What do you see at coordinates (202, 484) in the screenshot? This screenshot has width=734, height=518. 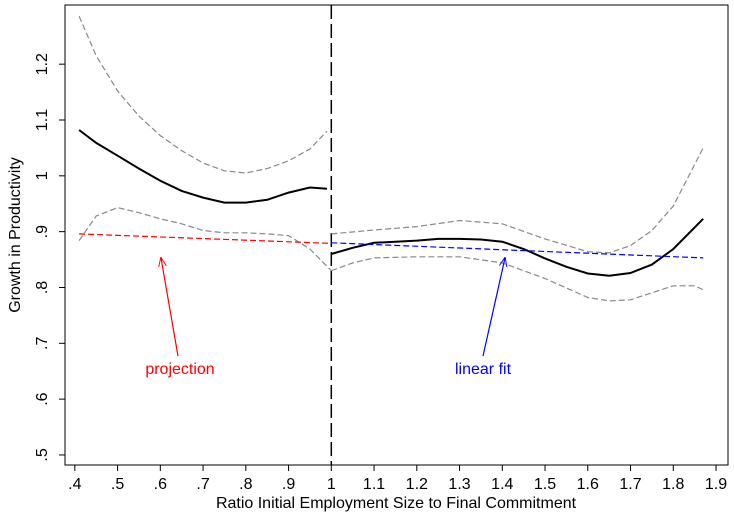 I see `x-tick-label: .7` at bounding box center [202, 484].